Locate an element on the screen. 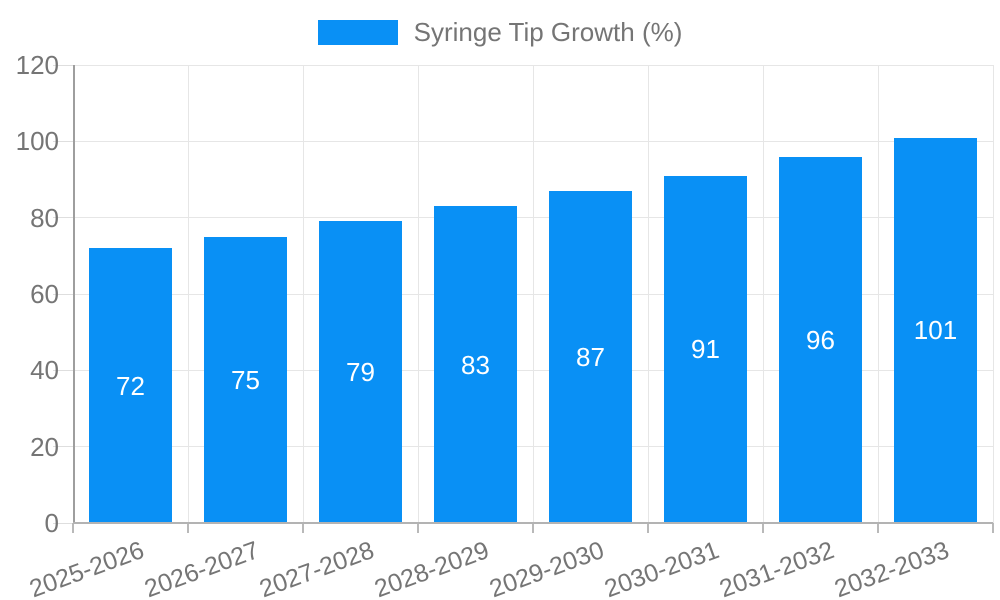 Image resolution: width=1000 pixels, height=600 pixels. bar-value-label: 101 is located at coordinates (935, 330).